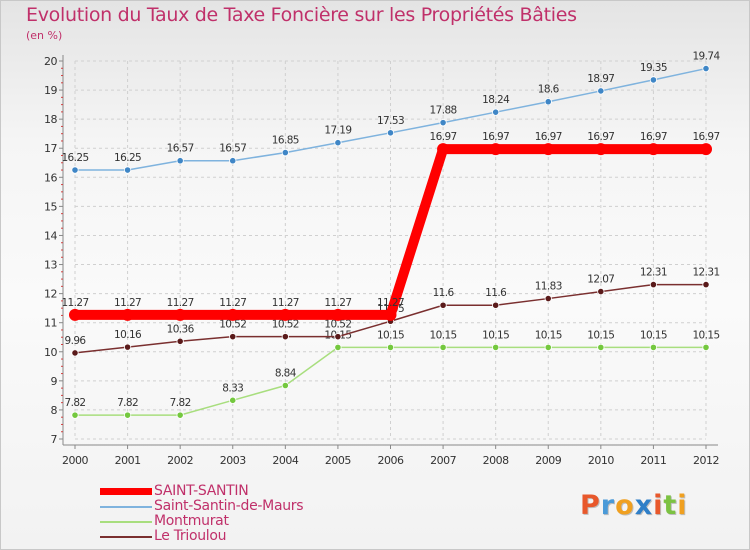 The width and height of the screenshot is (750, 550). I want to click on proxiti-logo: Proxiti, so click(634, 505).